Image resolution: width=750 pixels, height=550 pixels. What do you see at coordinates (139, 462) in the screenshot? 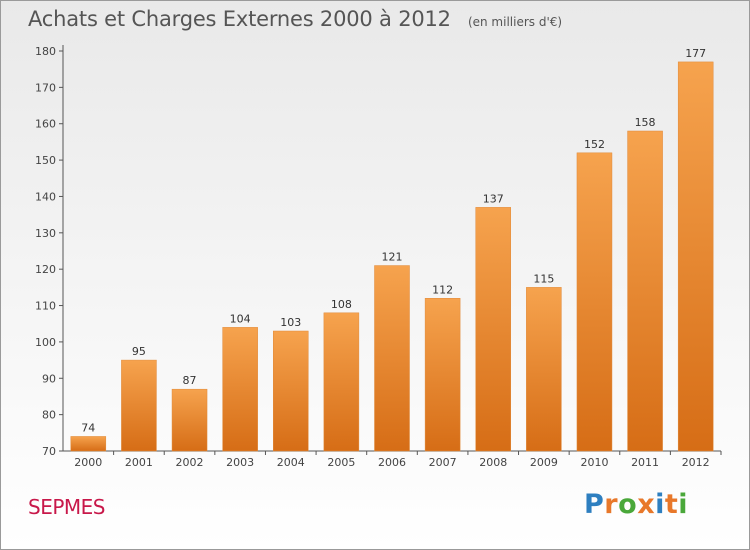
I see `x-tick-label: 2001` at bounding box center [139, 462].